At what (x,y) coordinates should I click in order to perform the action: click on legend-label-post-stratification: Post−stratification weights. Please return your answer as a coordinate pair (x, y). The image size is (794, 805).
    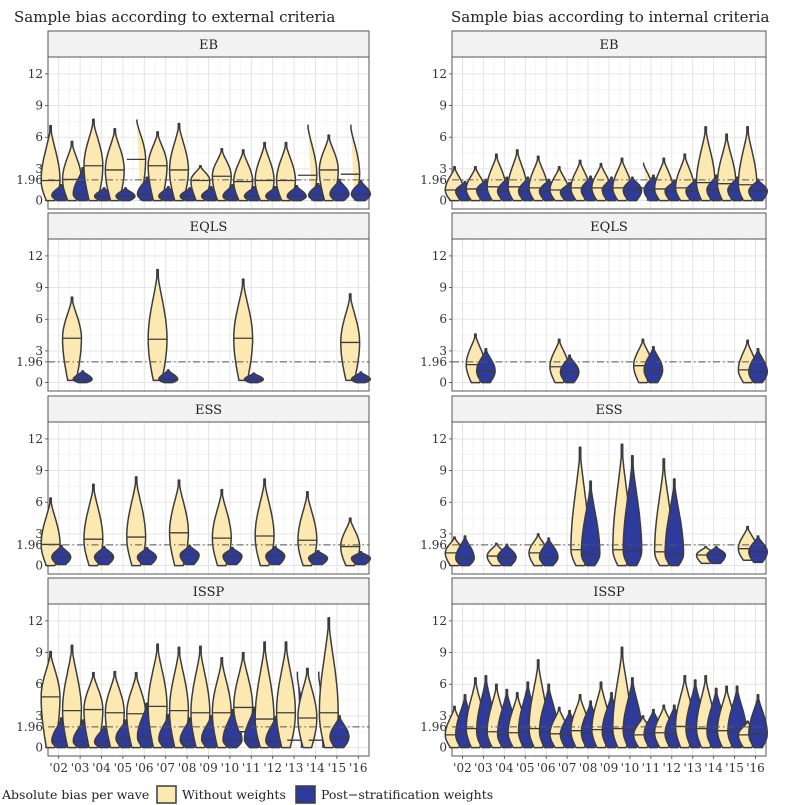
    Looking at the image, I should click on (407, 794).